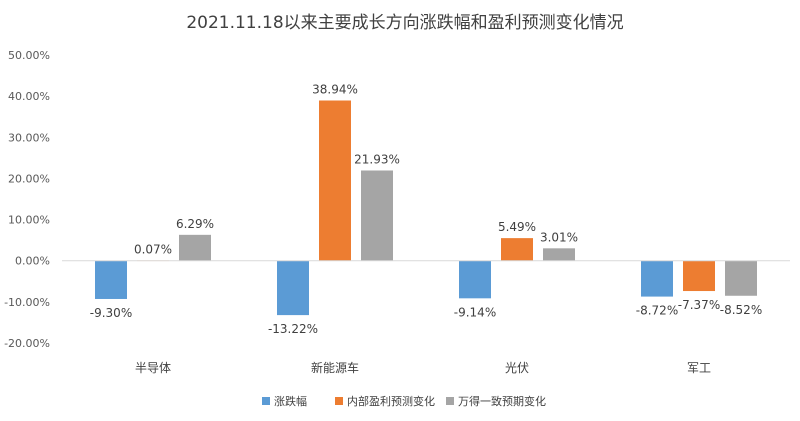 This screenshot has width=800, height=421. I want to click on category-label: 光伏, so click(517, 368).